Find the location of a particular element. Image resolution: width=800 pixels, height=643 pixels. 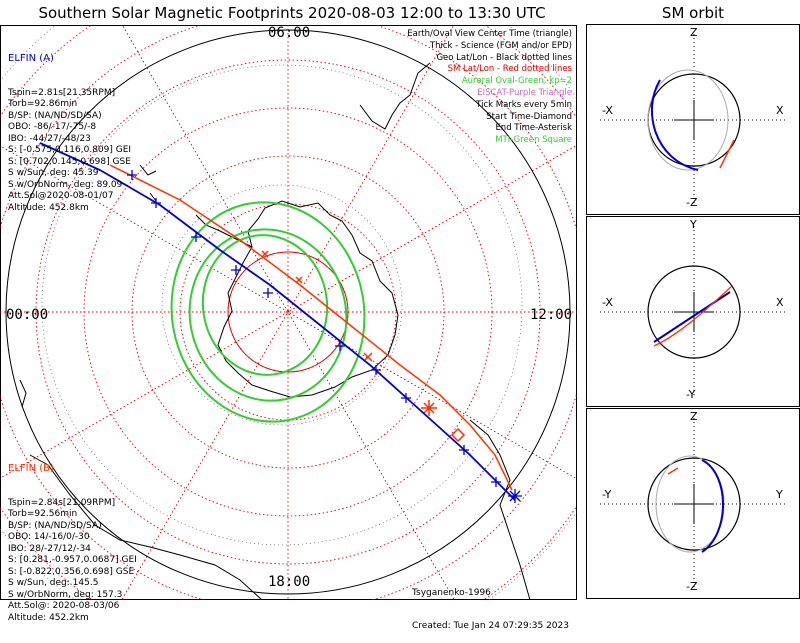

elfin-a-line: S: [-0.575,0.116,0.809] GEI is located at coordinates (70, 150).